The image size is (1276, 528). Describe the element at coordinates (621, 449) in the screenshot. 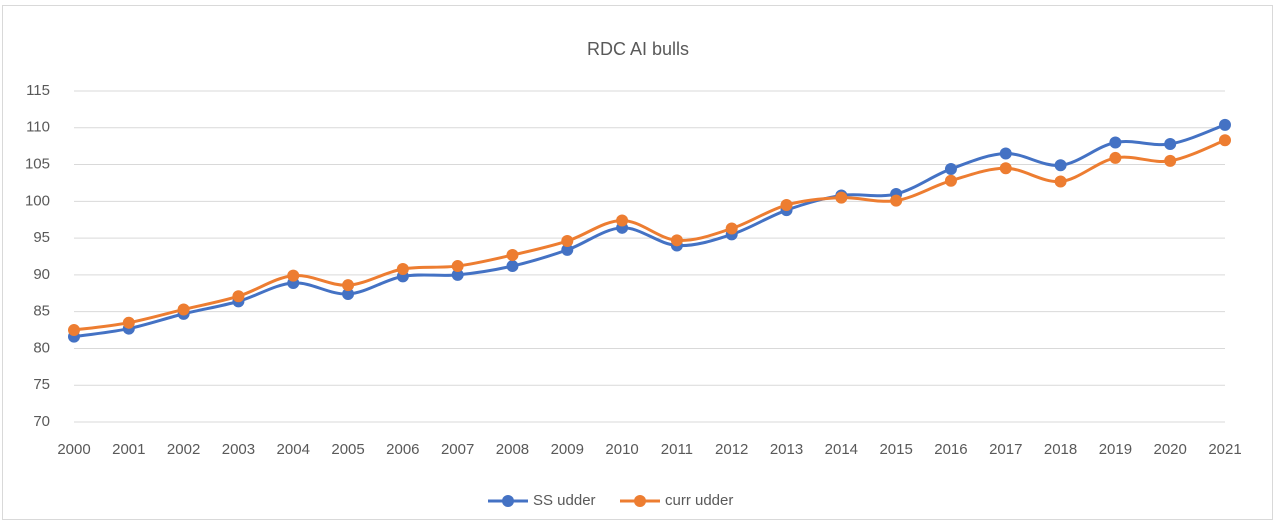

I see `x-tick-label: 2010` at that location.